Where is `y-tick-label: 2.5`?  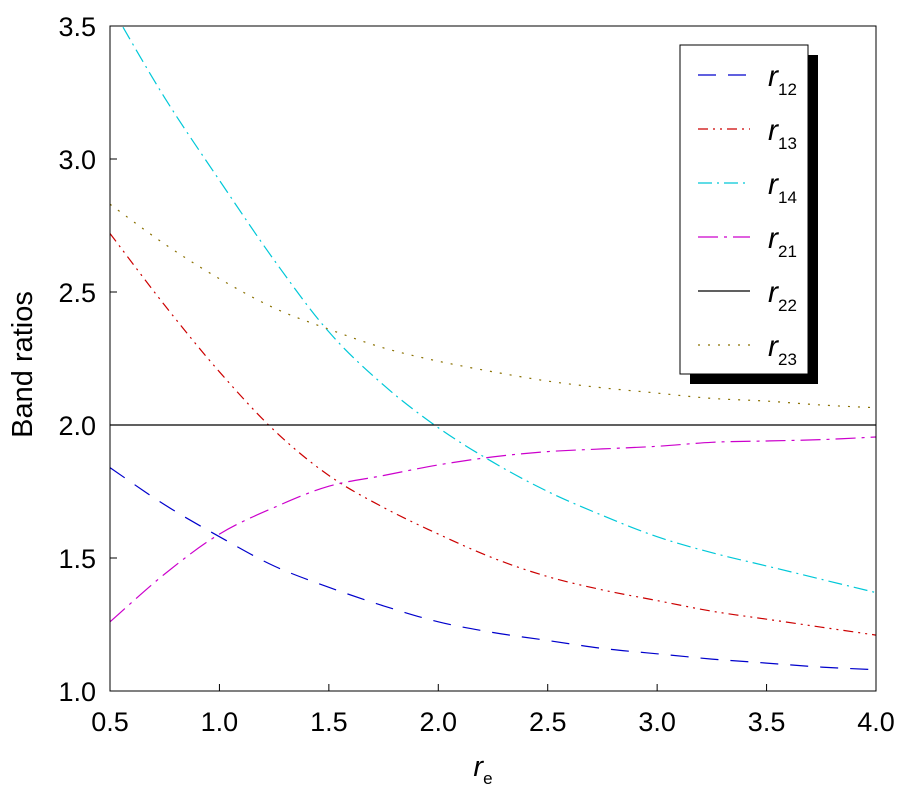 y-tick-label: 2.5 is located at coordinates (77, 293).